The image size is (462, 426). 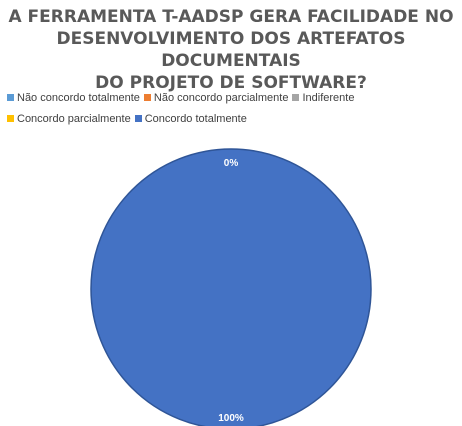 I want to click on legend-entry-indiferente: Indiferente, so click(x=323, y=98).